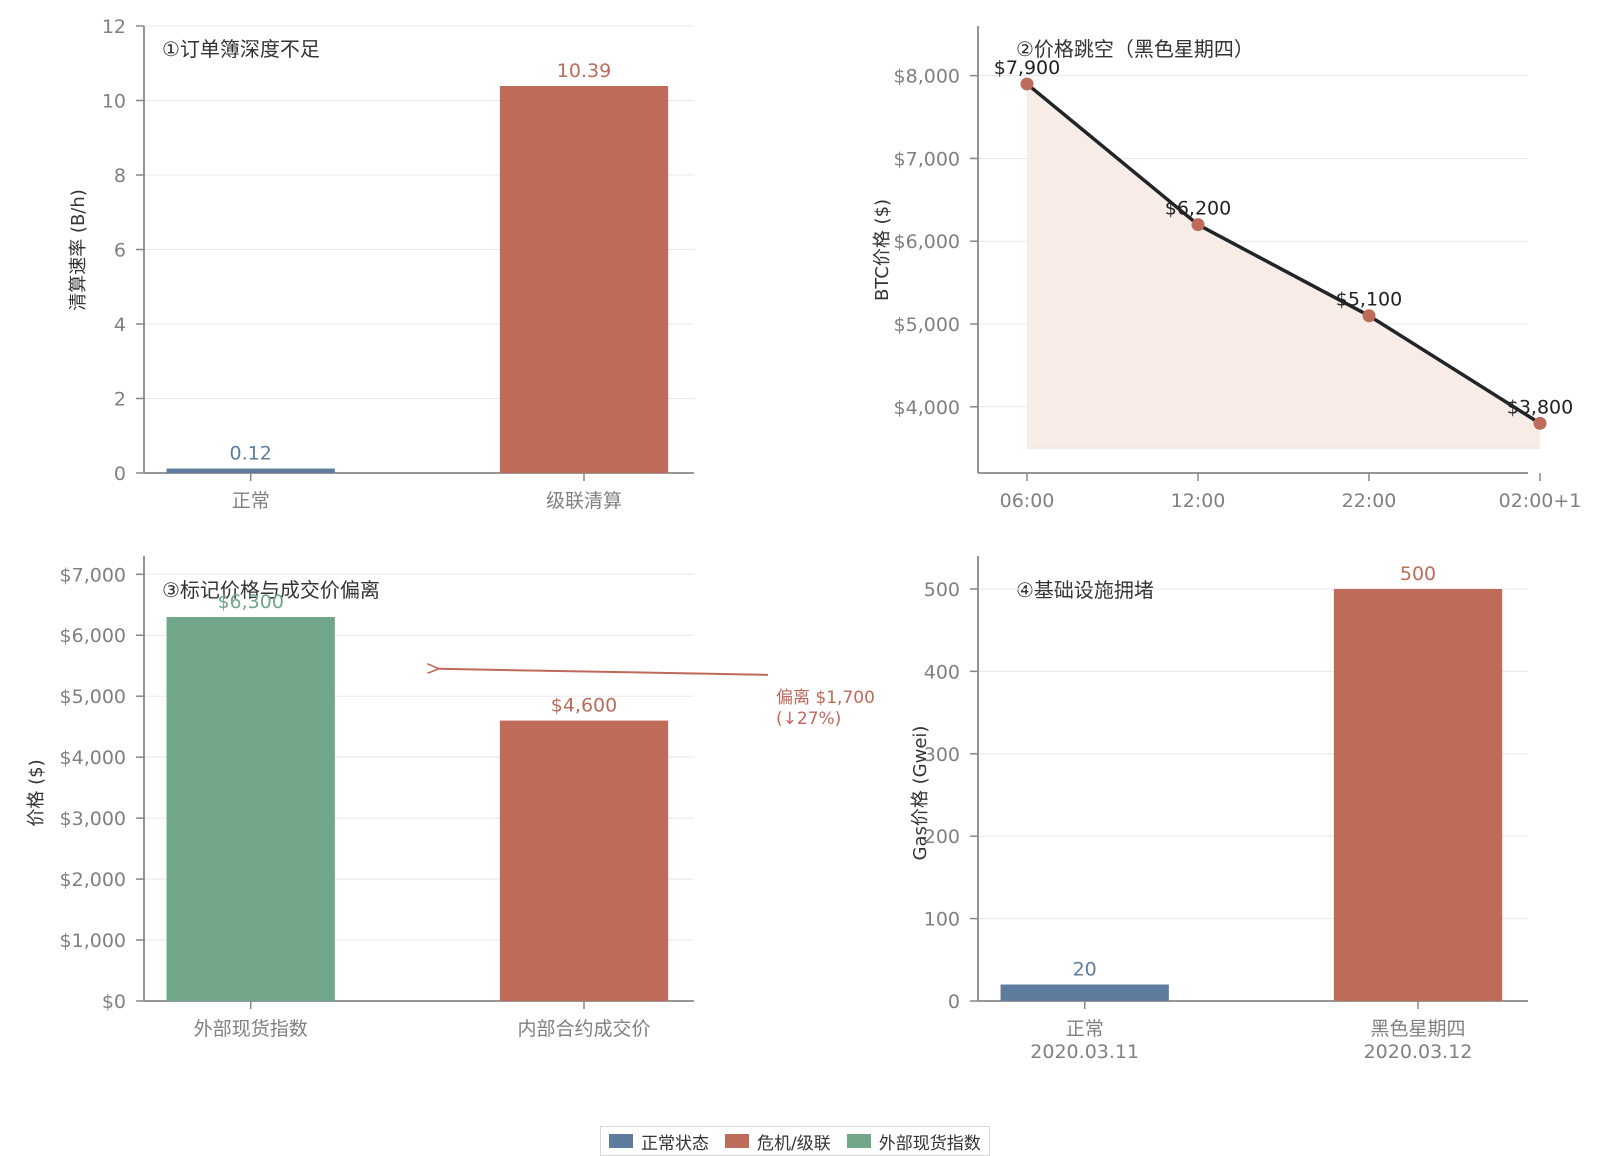 The width and height of the screenshot is (1600, 1156). What do you see at coordinates (251, 1029) in the screenshot?
I see `x-tick-label: 外部现货指数` at bounding box center [251, 1029].